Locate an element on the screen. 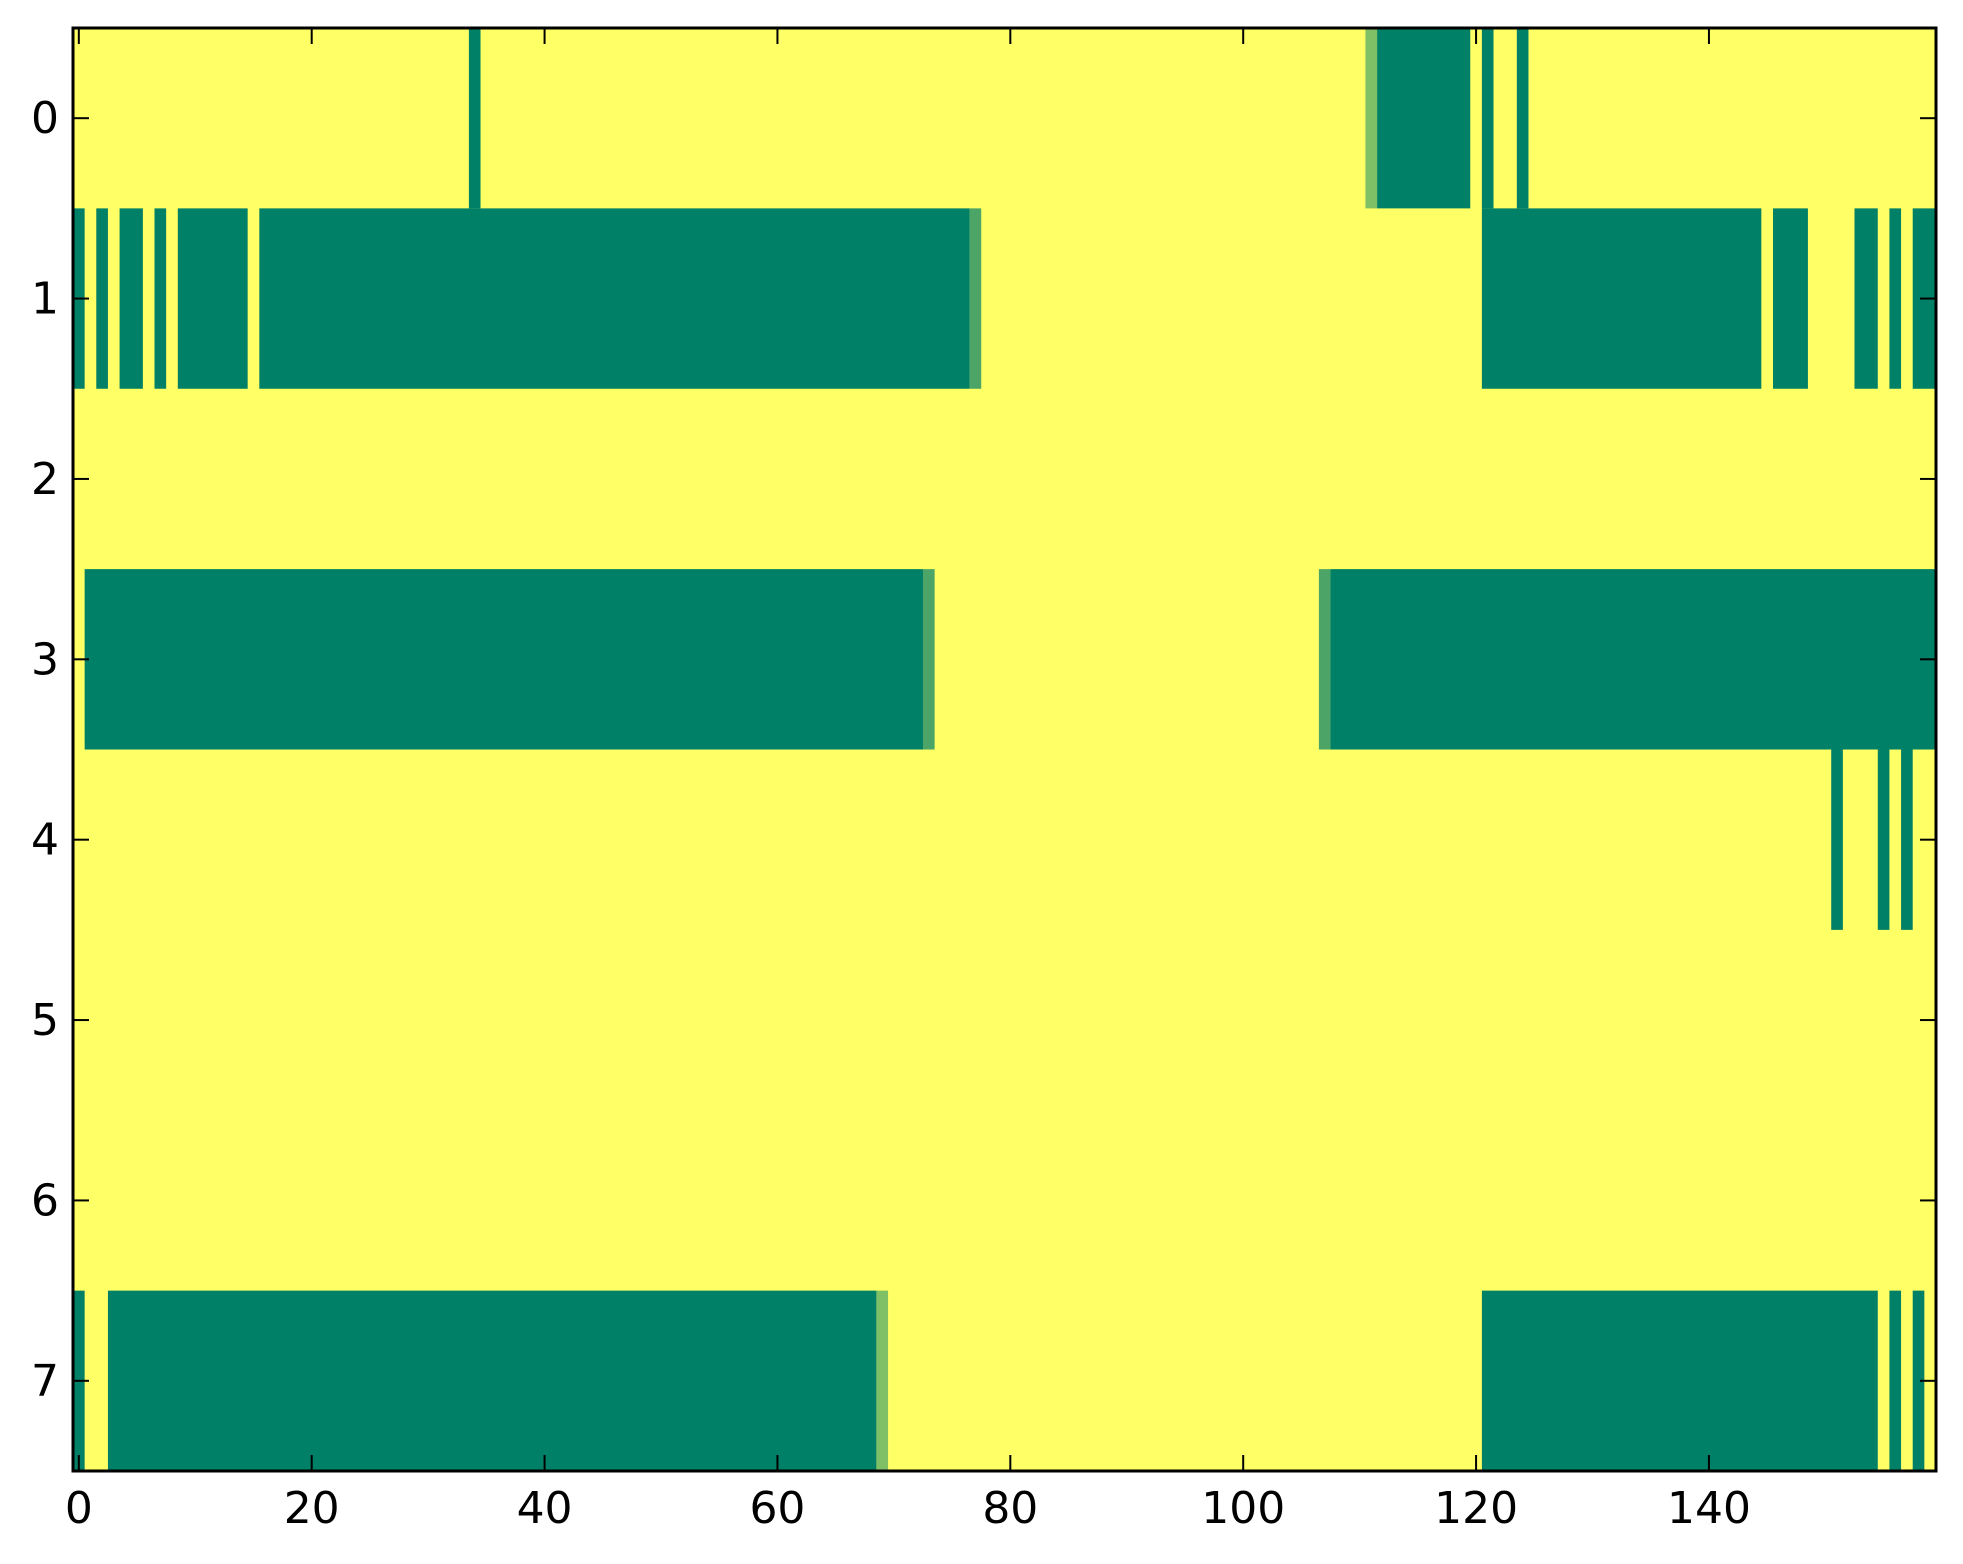 The image size is (1963, 1564). x-tick-label: 40 is located at coordinates (545, 1508).